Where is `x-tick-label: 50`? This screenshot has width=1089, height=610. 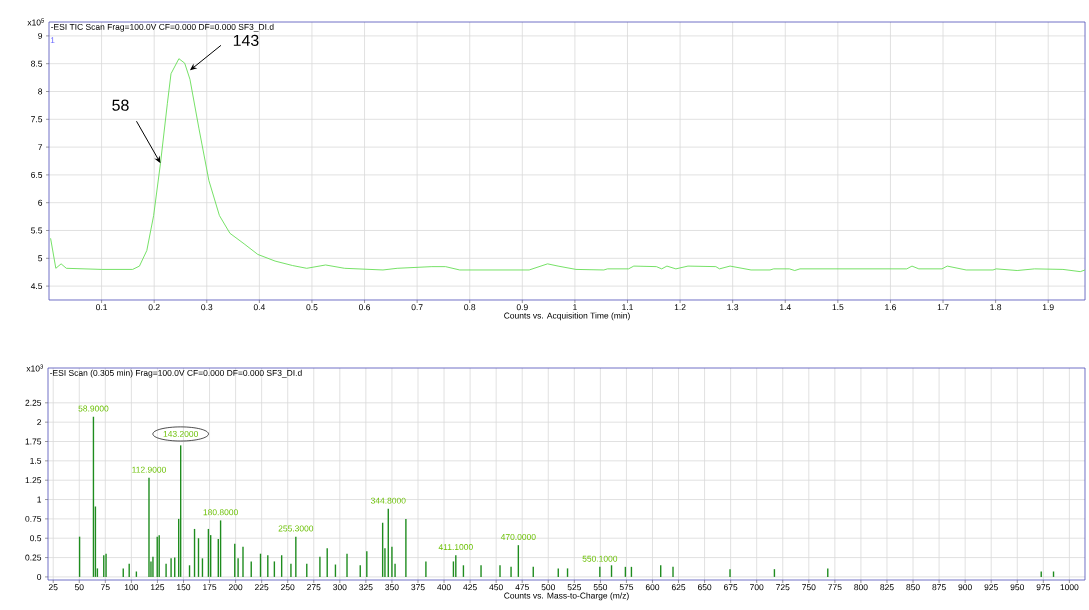
x-tick-label: 50 is located at coordinates (79, 587).